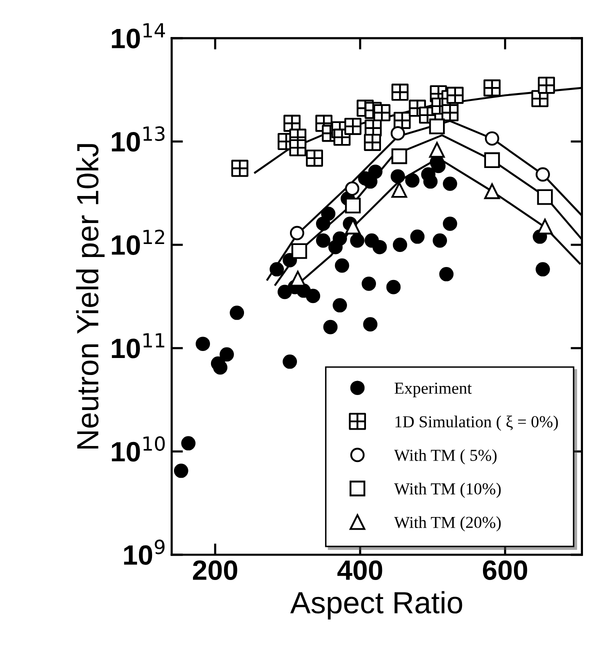 The width and height of the screenshot is (592, 670). What do you see at coordinates (477, 423) in the screenshot?
I see `legend-label: 1D Simulation ( ξ = 0%)` at bounding box center [477, 423].